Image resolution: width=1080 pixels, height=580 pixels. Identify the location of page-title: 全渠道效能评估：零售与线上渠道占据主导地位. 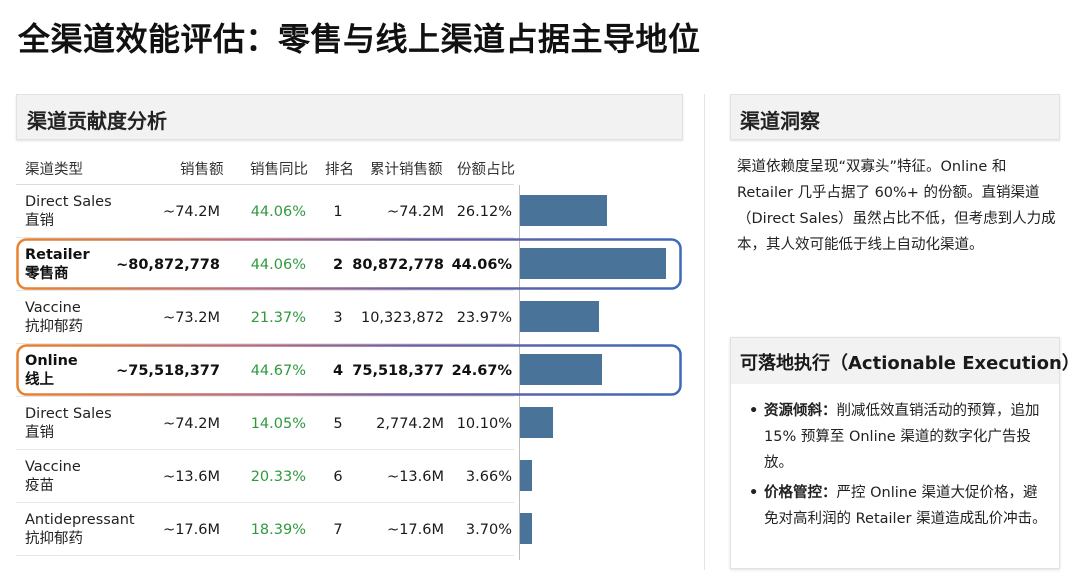
(359, 39).